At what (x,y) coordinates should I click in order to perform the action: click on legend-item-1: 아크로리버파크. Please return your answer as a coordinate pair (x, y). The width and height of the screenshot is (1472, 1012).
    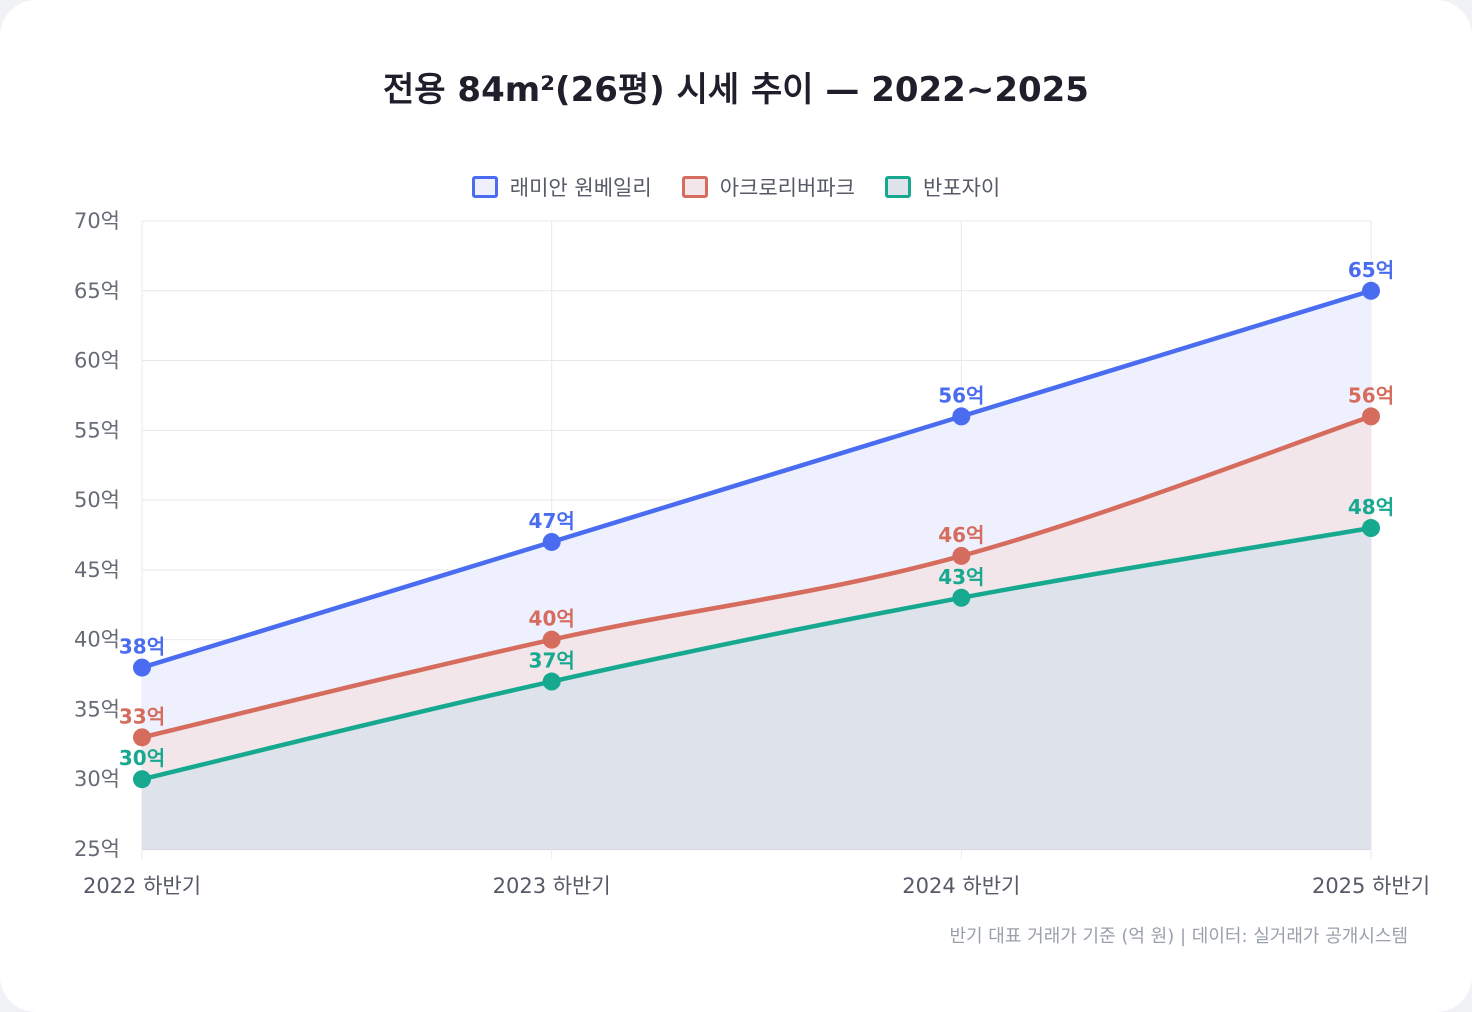
    Looking at the image, I should click on (768, 187).